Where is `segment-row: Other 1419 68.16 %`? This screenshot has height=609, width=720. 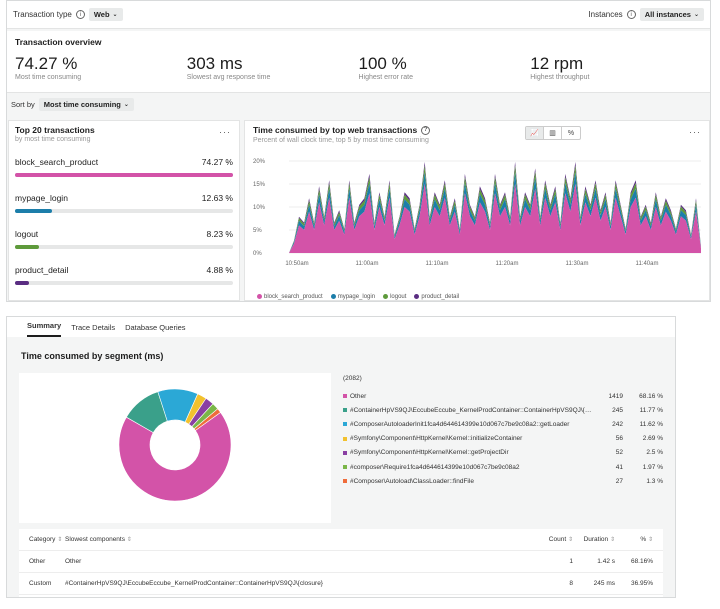
segment-row: Other 1419 68.16 % is located at coordinates (503, 396).